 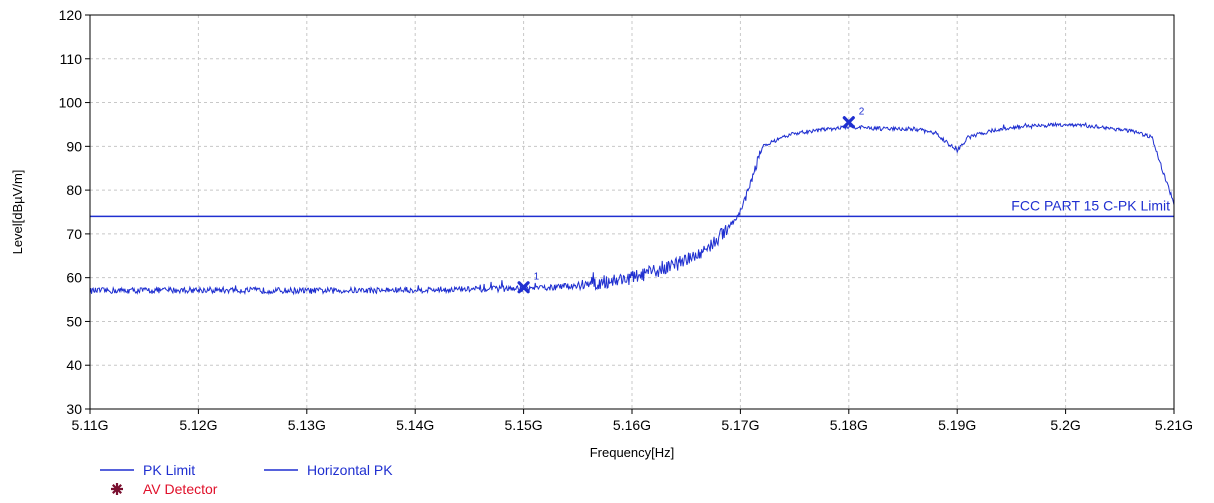 What do you see at coordinates (17, 212) in the screenshot?
I see `y-axis-label: Level[dBµV/m]` at bounding box center [17, 212].